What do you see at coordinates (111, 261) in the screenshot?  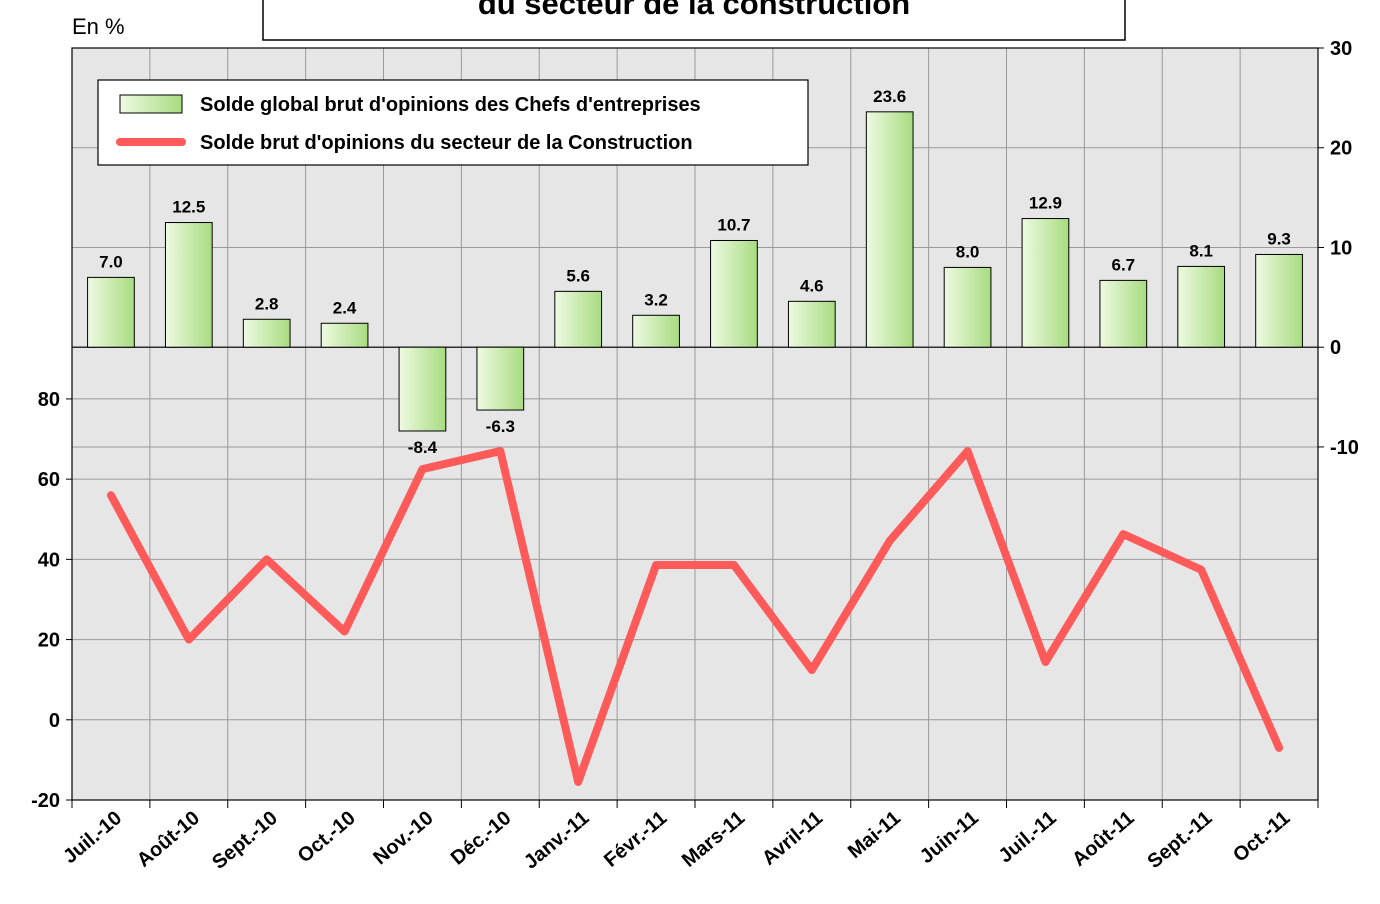 I see `data-label: 7.0` at bounding box center [111, 261].